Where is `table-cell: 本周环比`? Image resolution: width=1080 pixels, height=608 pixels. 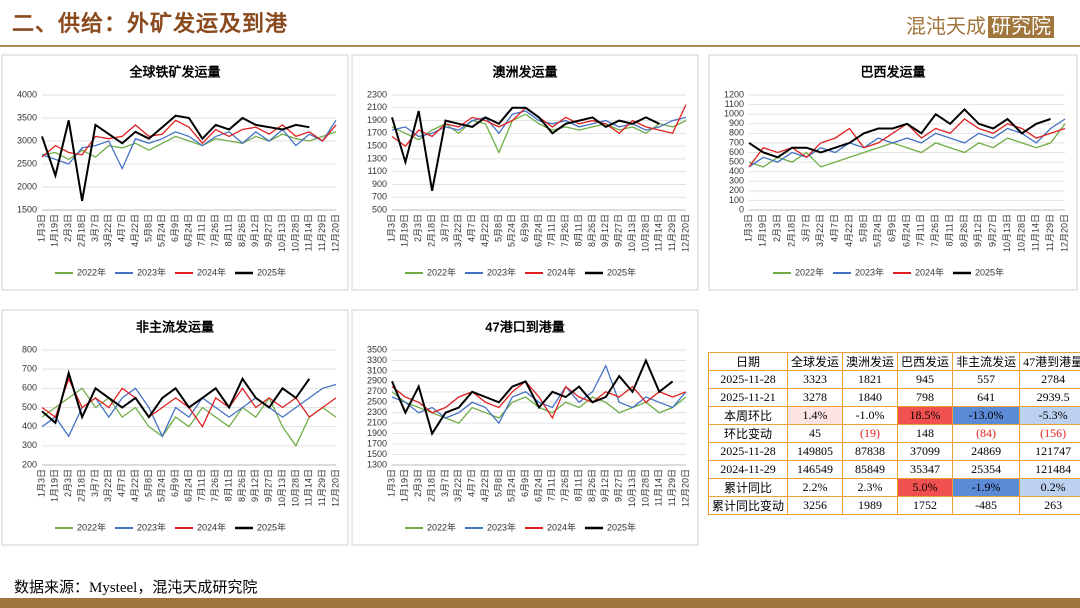 table-cell: 本周环比 is located at coordinates (748, 415).